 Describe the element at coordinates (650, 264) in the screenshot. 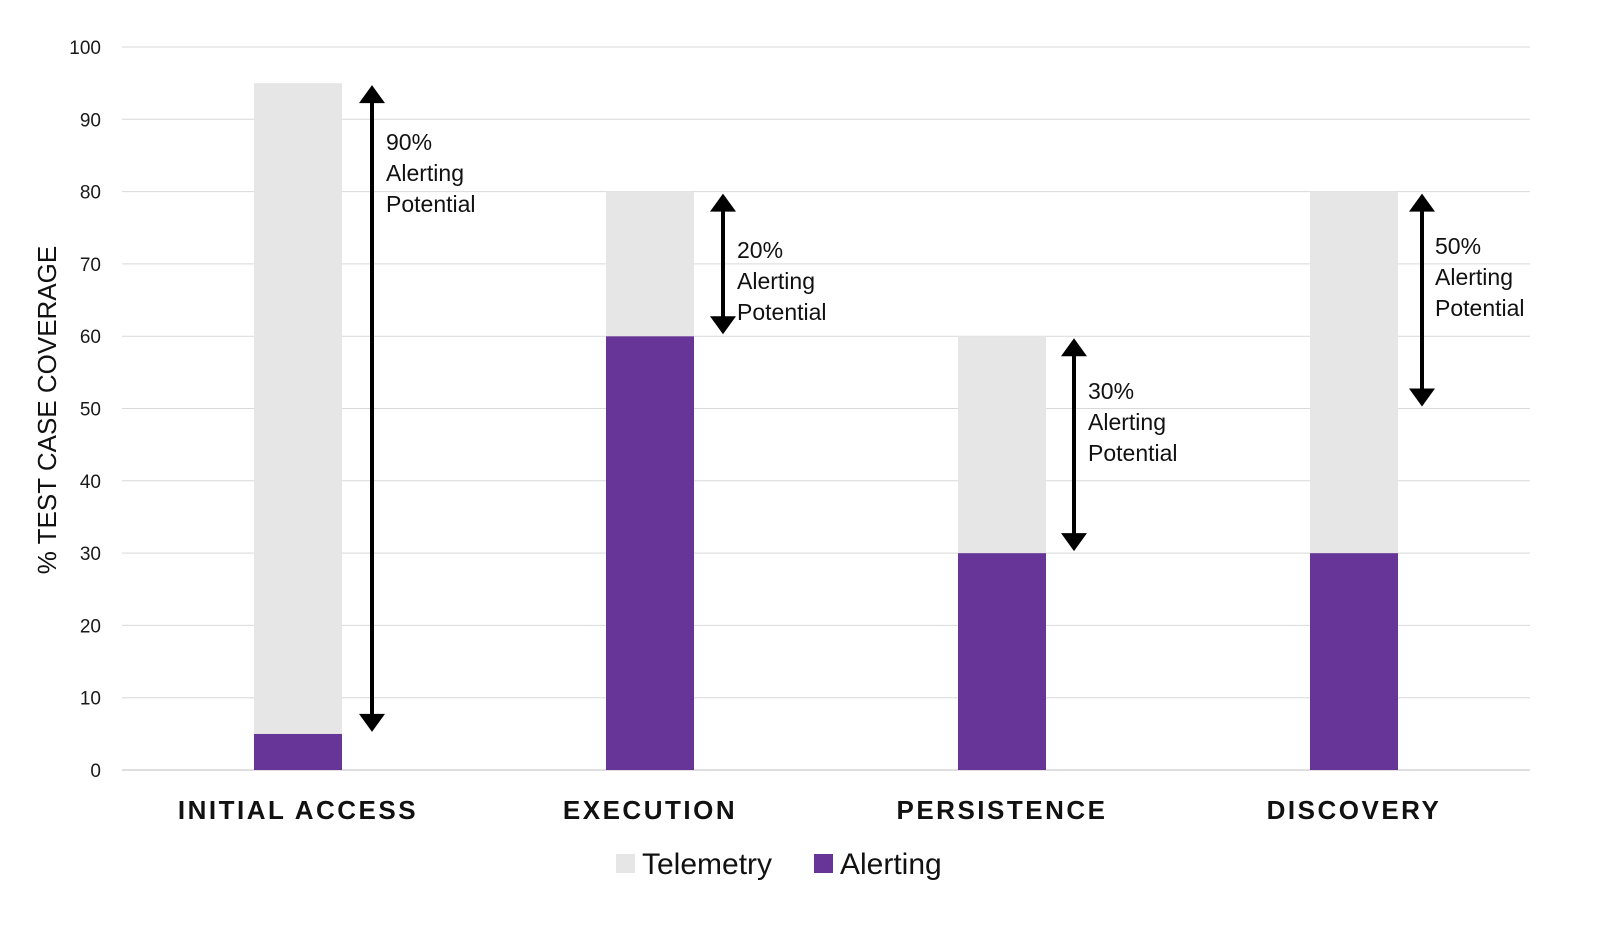

I see `bar-telemetry-execution` at that location.